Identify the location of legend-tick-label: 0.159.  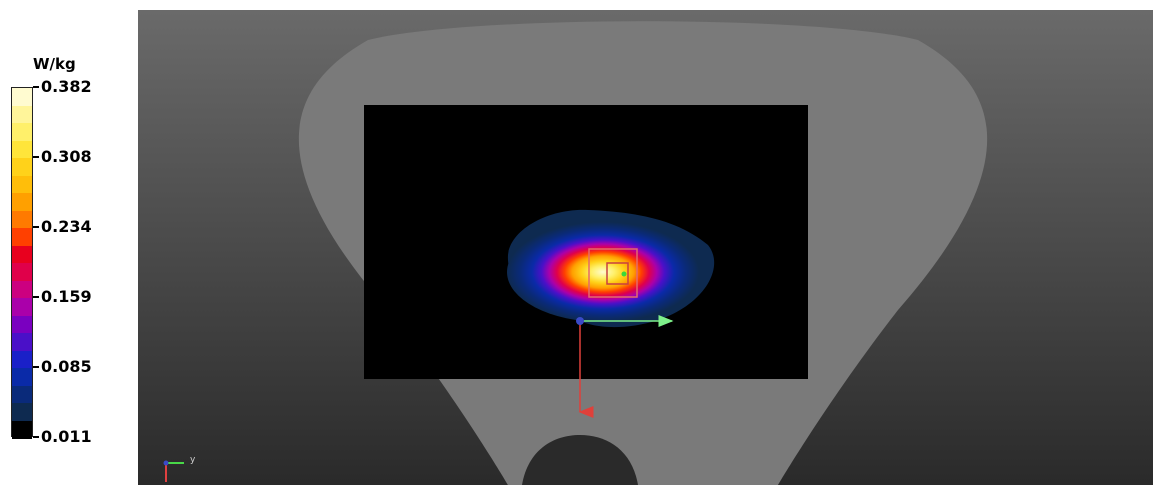
(66, 296).